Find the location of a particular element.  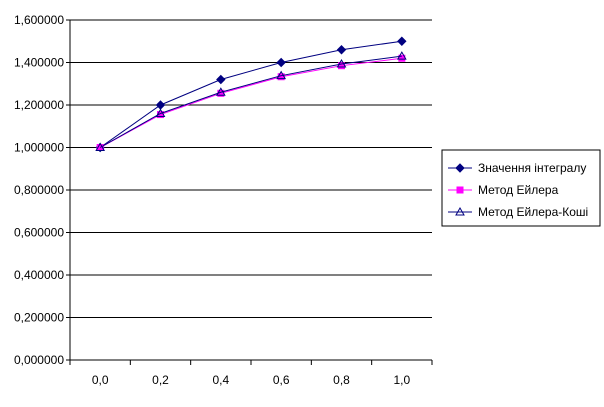

x-tick-label: 0,4 is located at coordinates (220, 380).